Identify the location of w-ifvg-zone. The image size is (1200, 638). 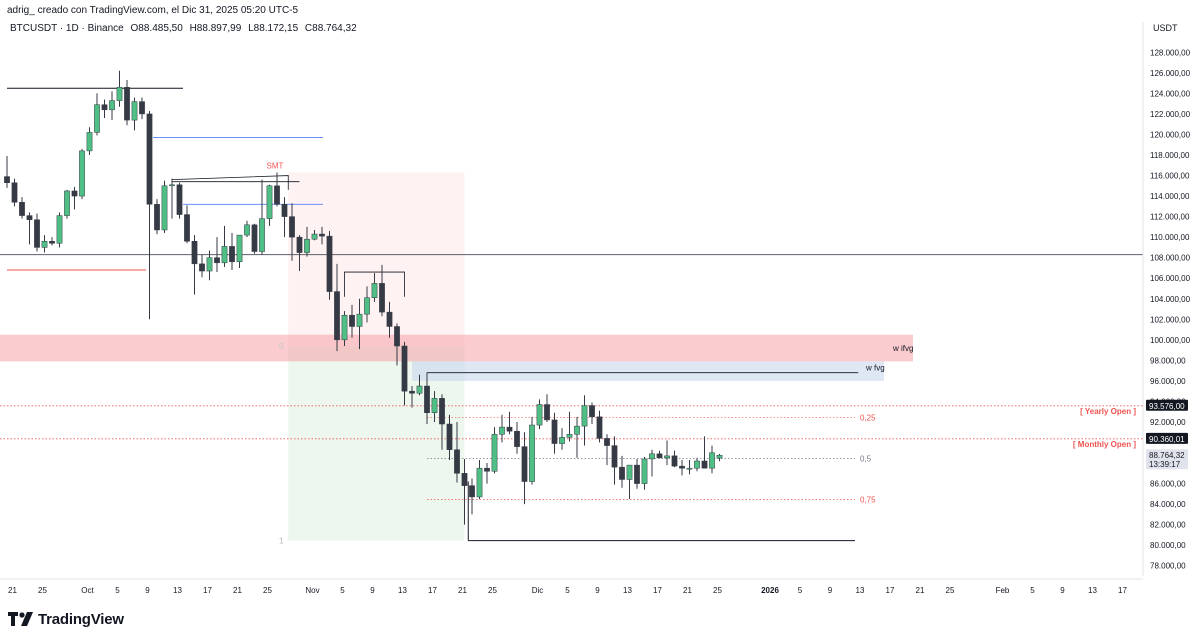
(456, 348).